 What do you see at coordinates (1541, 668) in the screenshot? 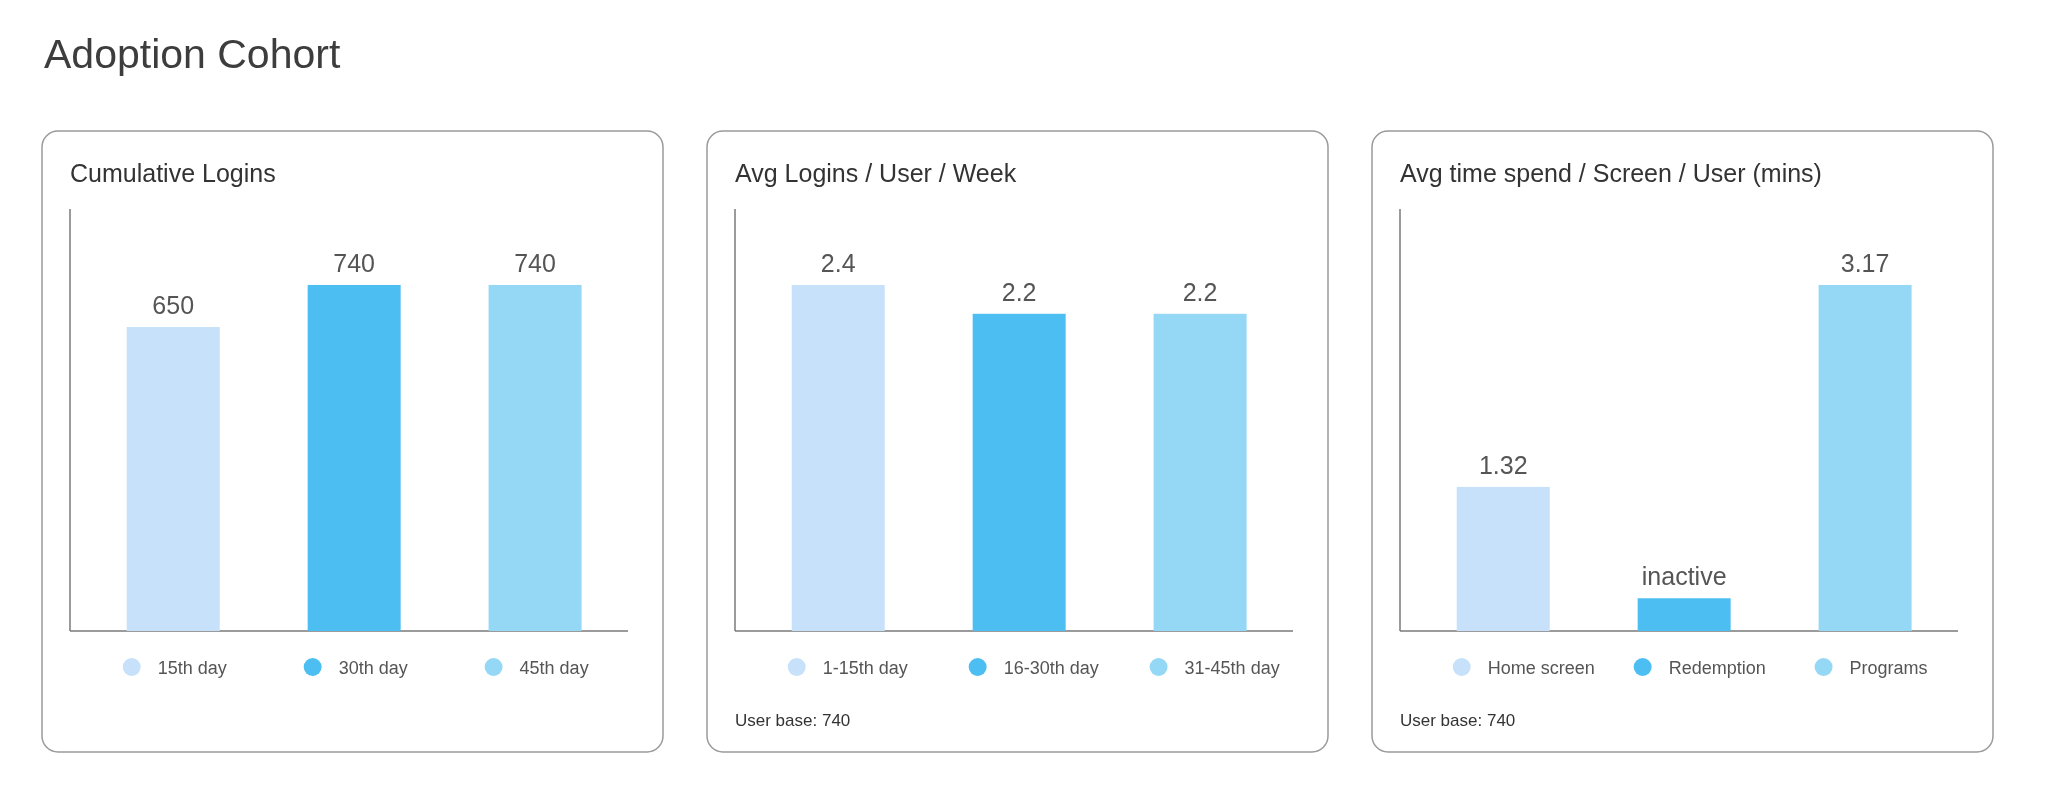
I see `legend-label: Home screen` at bounding box center [1541, 668].